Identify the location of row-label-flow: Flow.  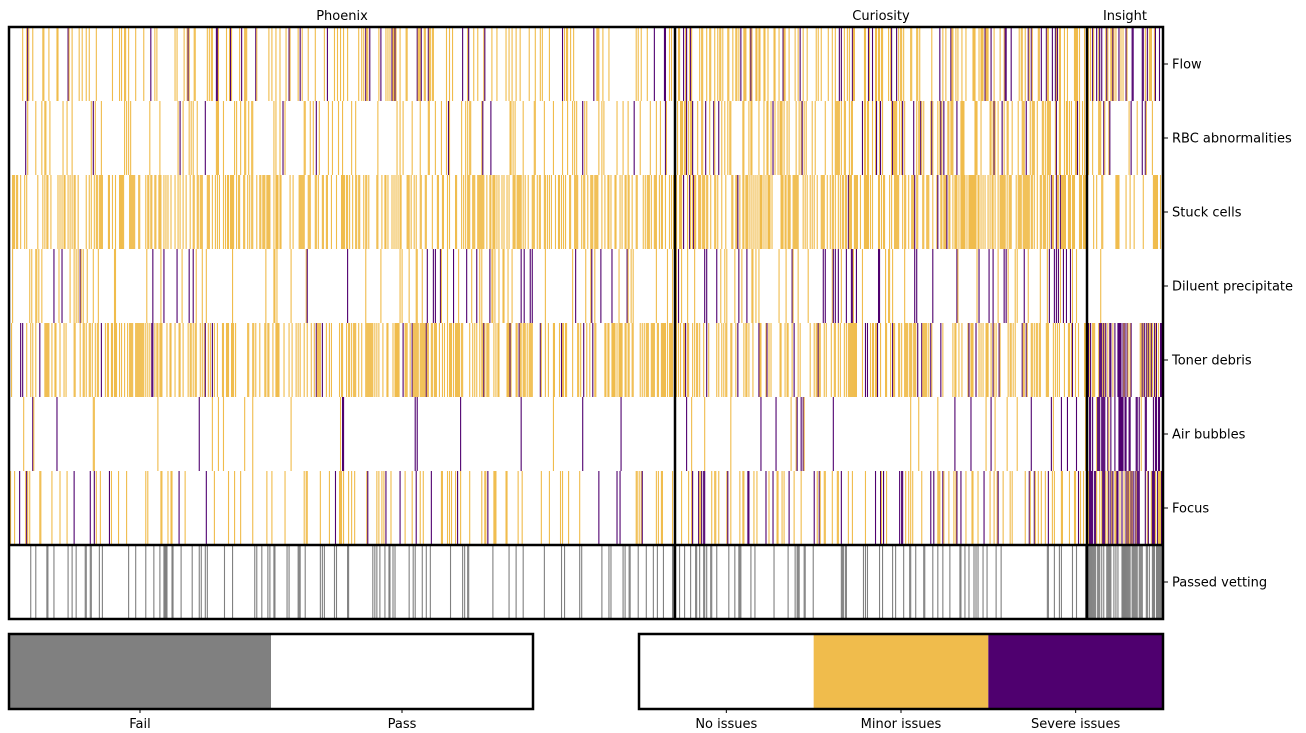
(1187, 65).